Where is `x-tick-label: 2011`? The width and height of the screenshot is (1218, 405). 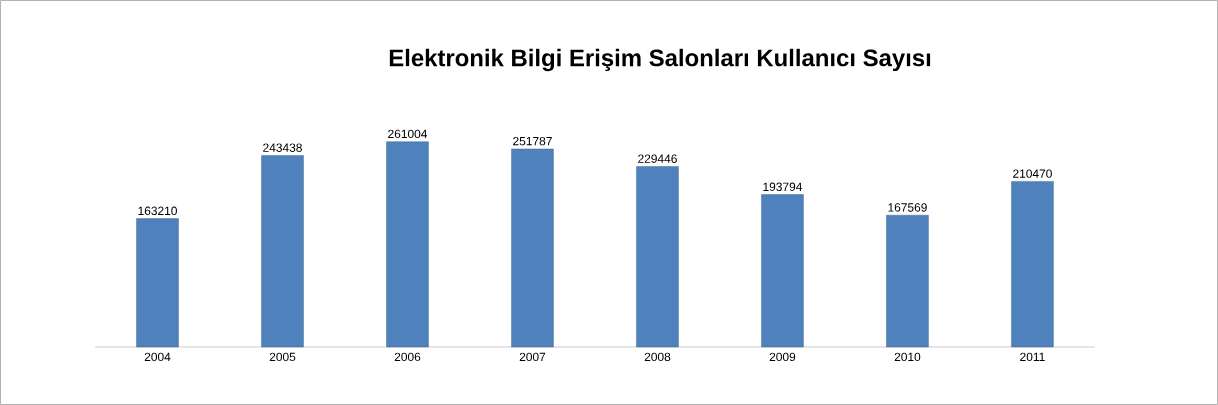 x-tick-label: 2011 is located at coordinates (1032, 357).